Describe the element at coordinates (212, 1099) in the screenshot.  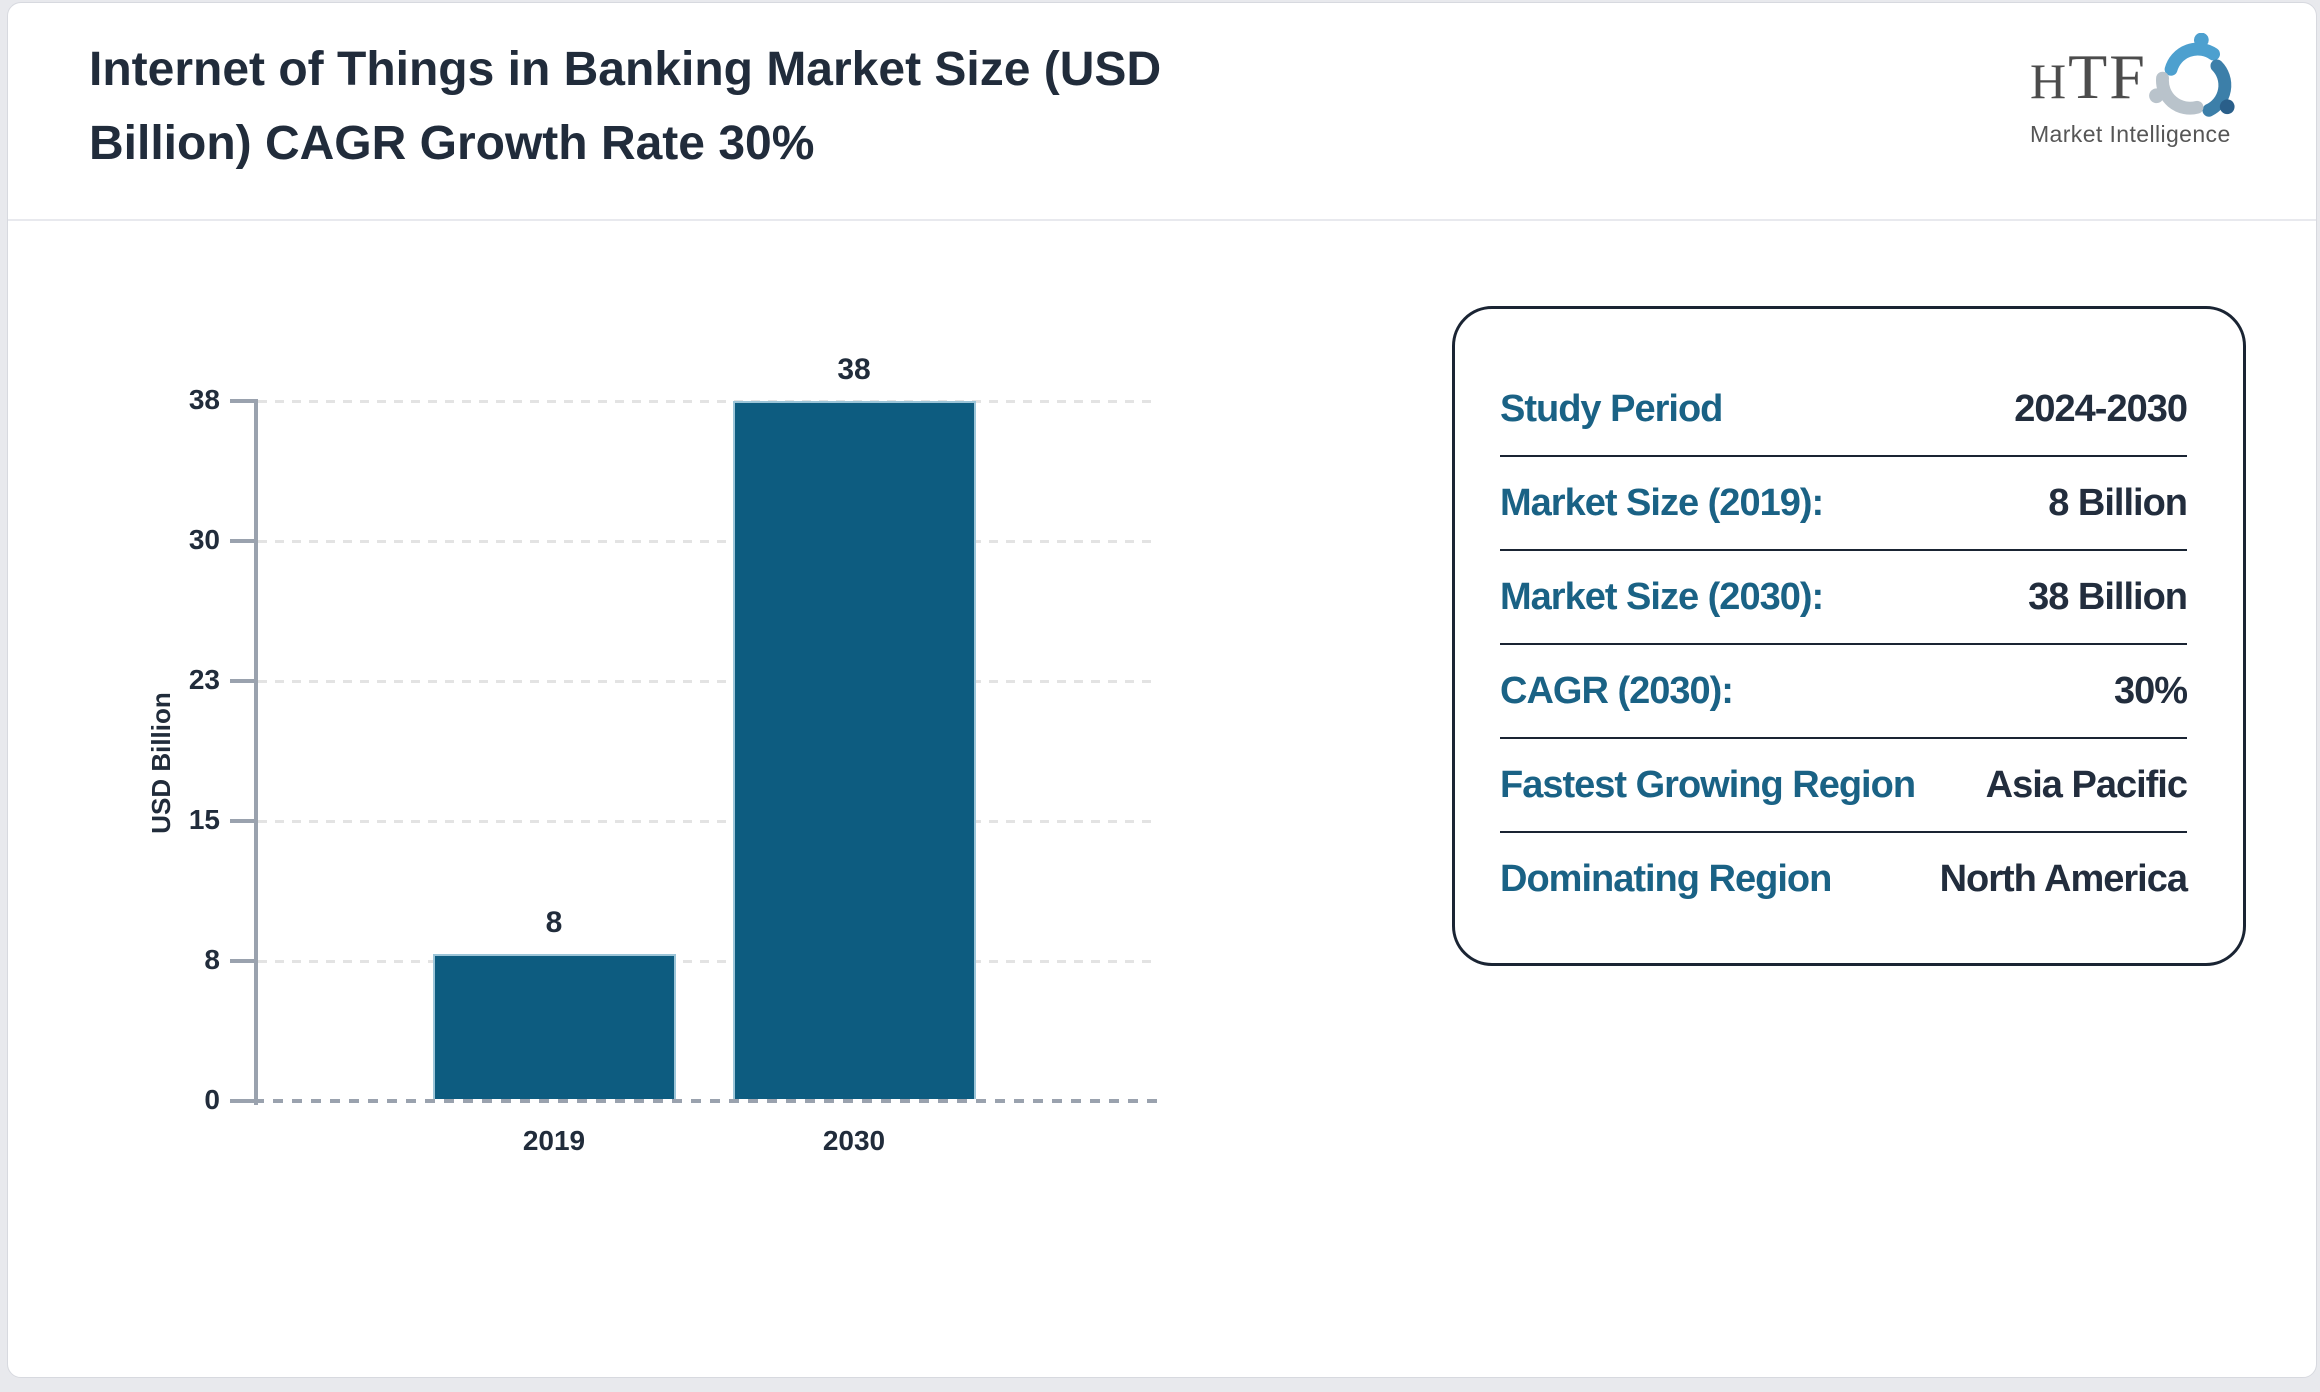
I see `y-tick-label: 0` at that location.